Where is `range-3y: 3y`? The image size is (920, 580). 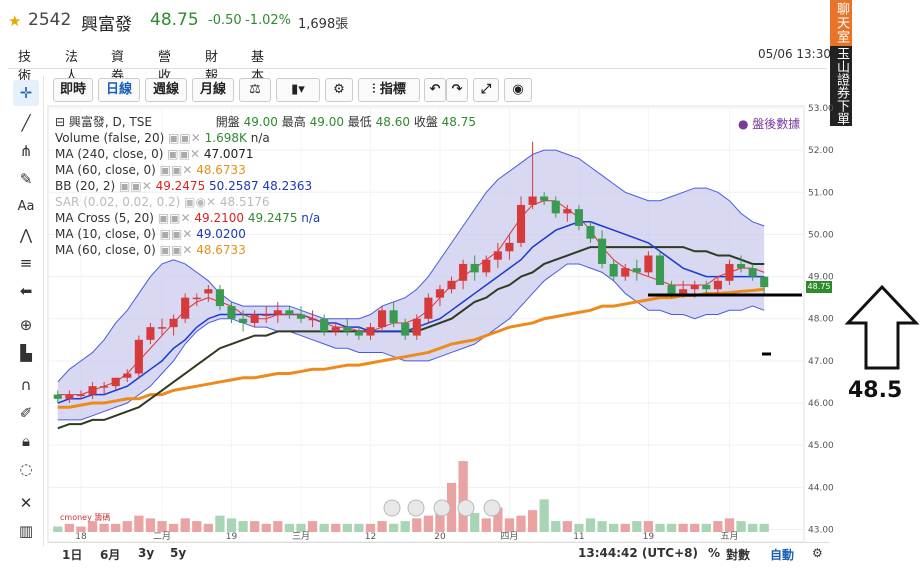
range-3y: 3y is located at coordinates (146, 553).